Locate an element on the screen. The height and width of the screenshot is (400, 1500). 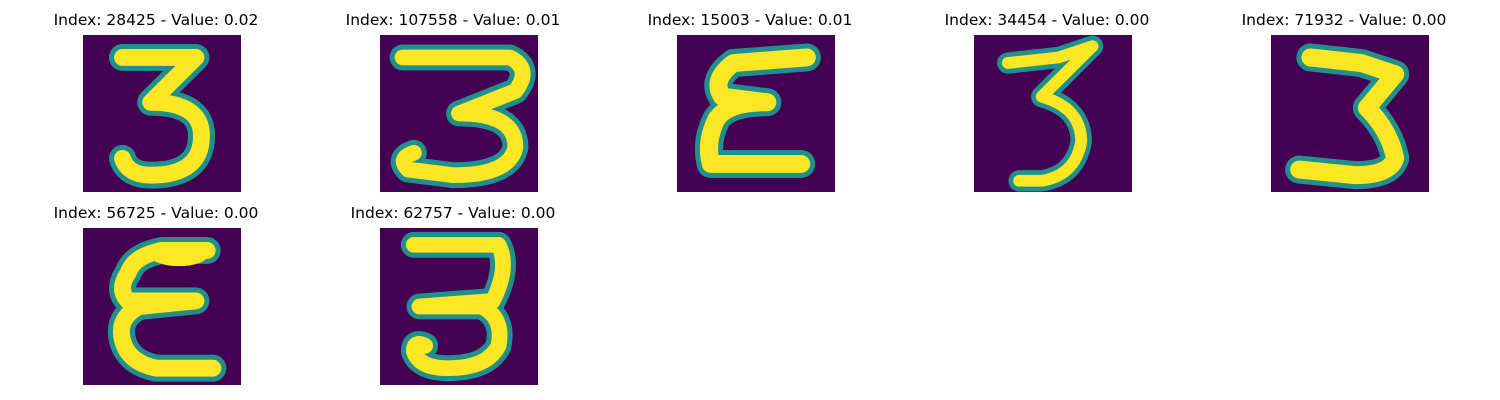
panel-1: Index: 28425 - Value: 0.02 is located at coordinates (156, 96).